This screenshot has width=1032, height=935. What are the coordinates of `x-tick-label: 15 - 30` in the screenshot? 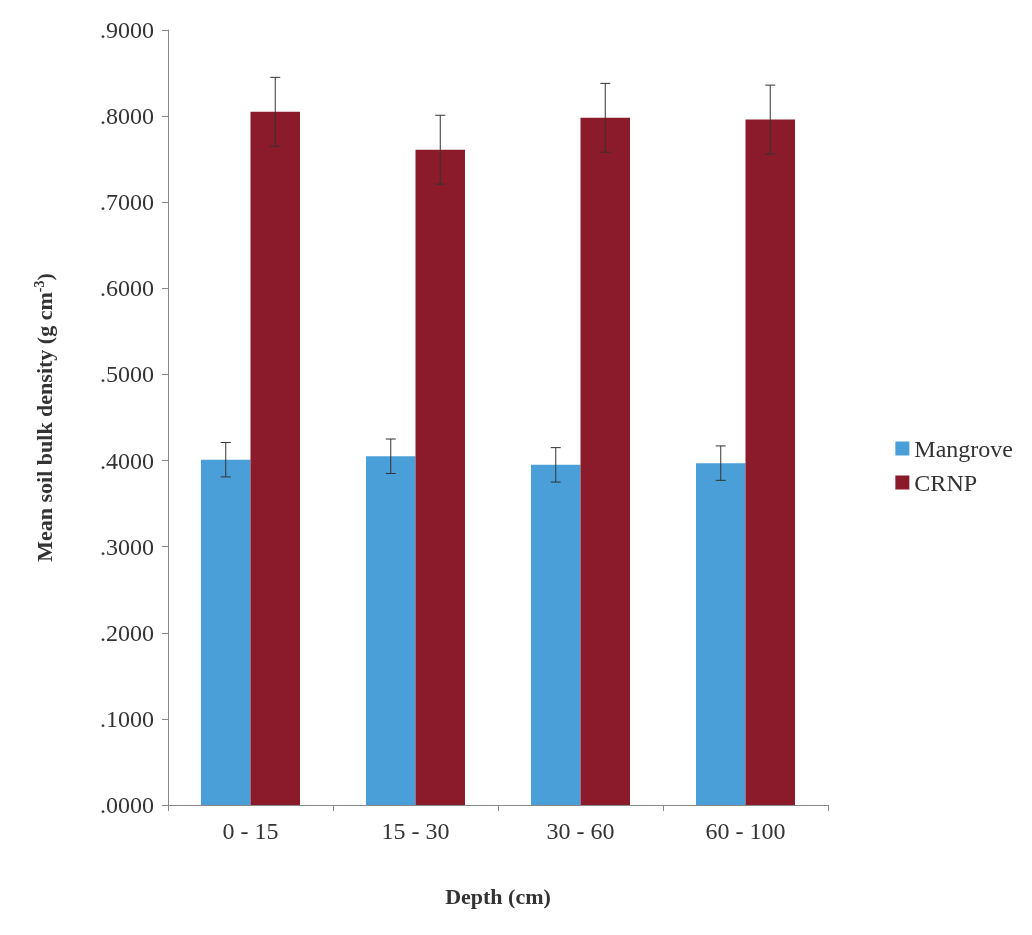 It's located at (415, 831).